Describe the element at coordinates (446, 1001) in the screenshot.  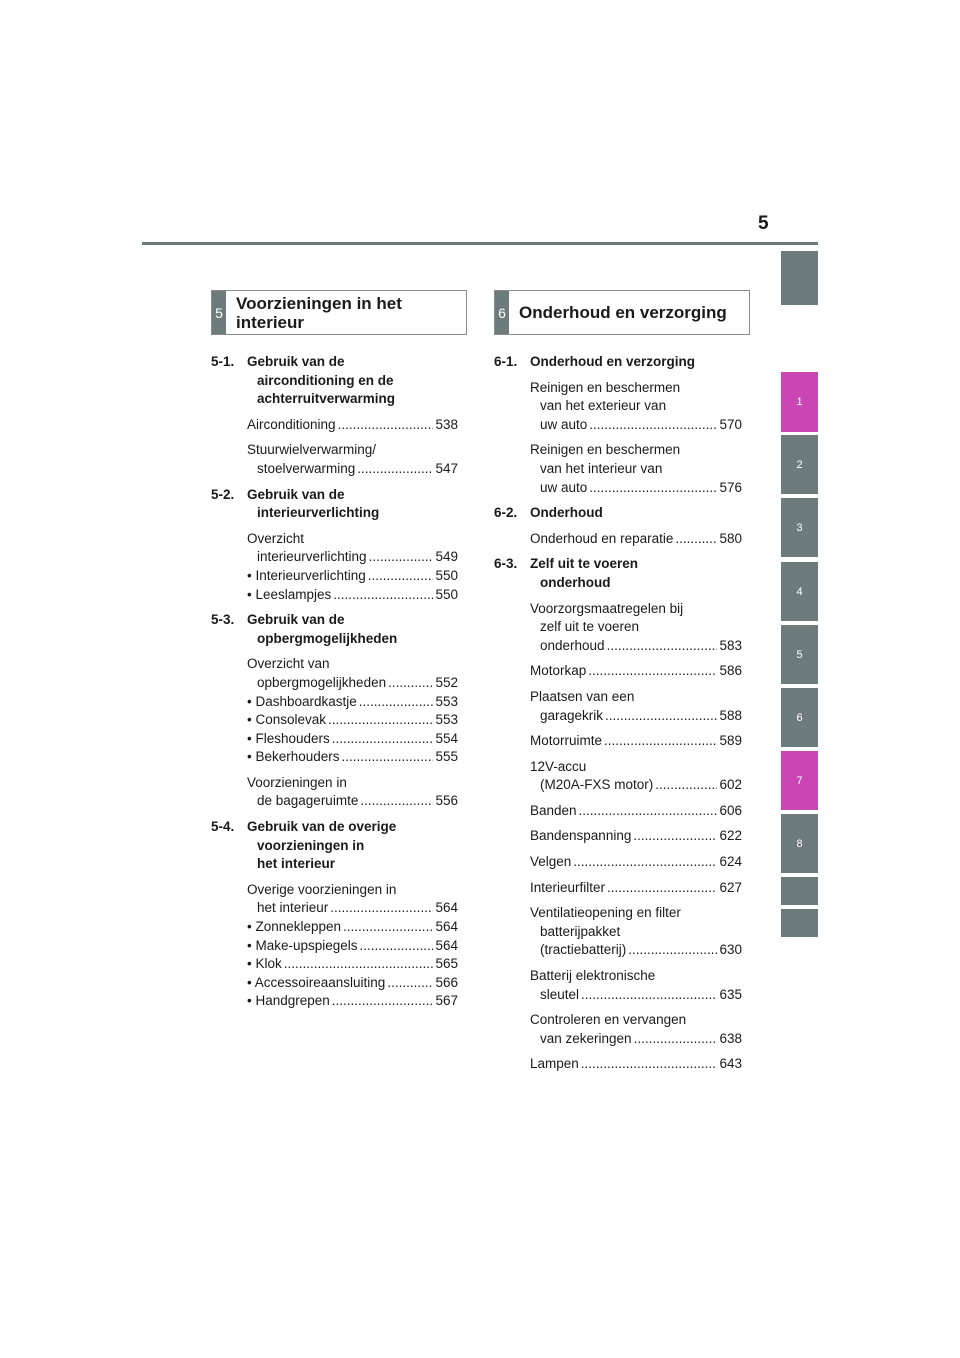
I see `page-ref: 567` at that location.